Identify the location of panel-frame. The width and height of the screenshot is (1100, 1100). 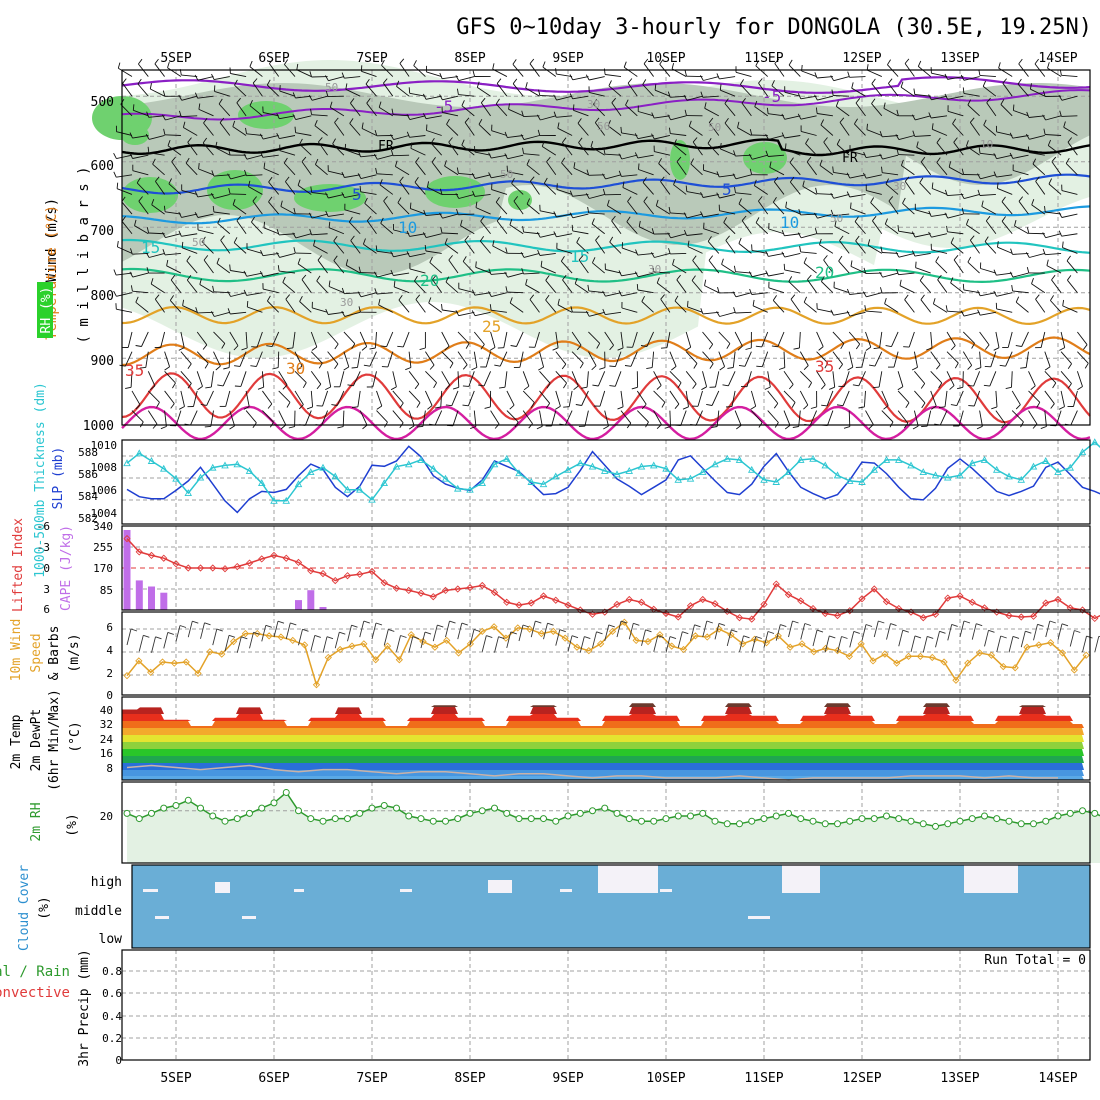
(606, 1005).